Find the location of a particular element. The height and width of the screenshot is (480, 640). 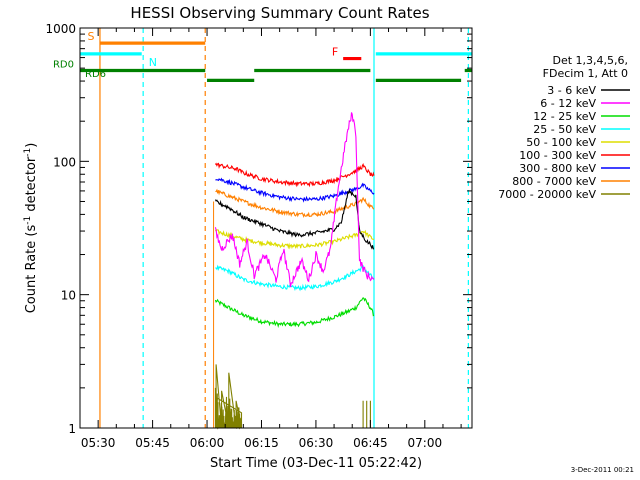

x-tick-label-0545: 05:45 is located at coordinates (152, 443).